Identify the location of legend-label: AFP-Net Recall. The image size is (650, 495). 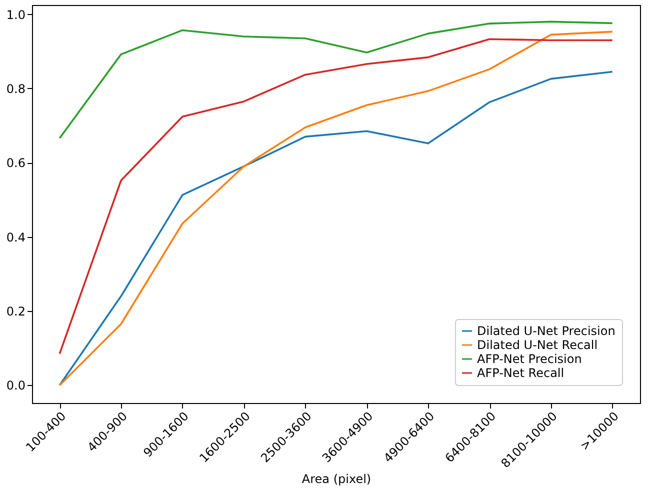
(520, 373).